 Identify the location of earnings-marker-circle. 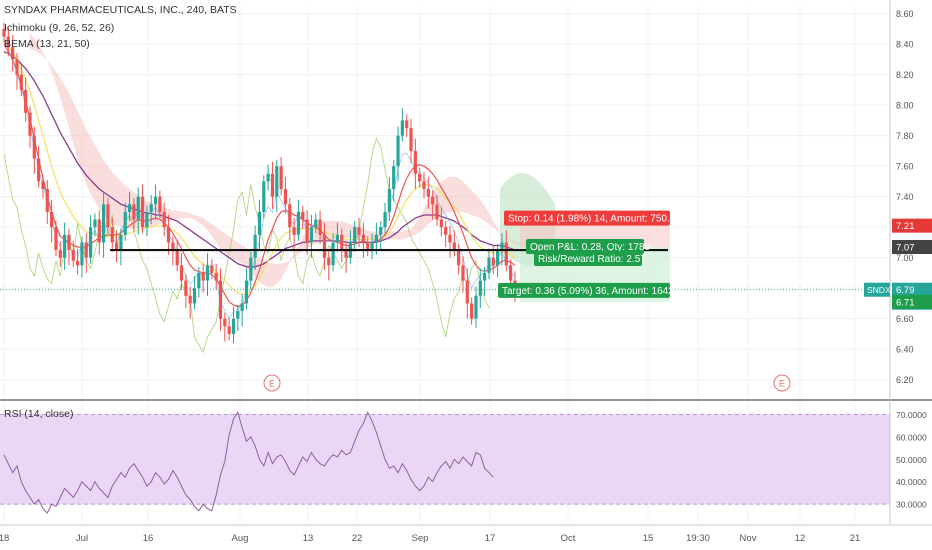
(782, 383).